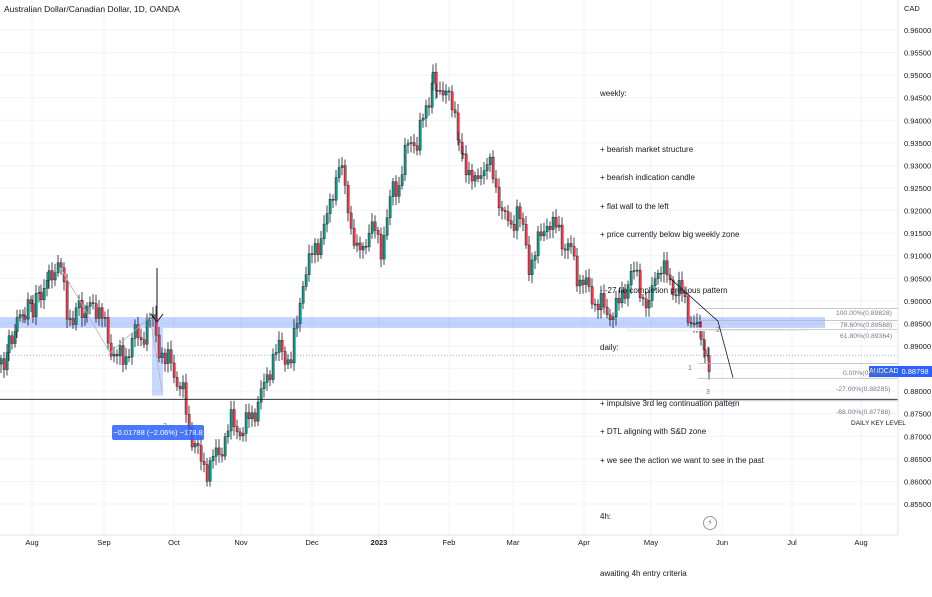 Image resolution: width=932 pixels, height=597 pixels. Describe the element at coordinates (613, 93) in the screenshot. I see `note-line: weekly:` at that location.